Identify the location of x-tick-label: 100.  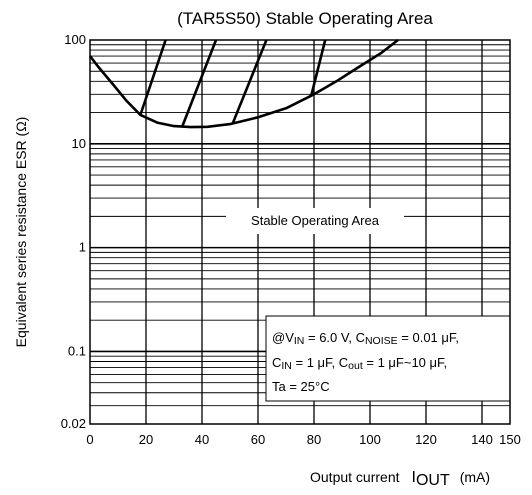
(370, 439).